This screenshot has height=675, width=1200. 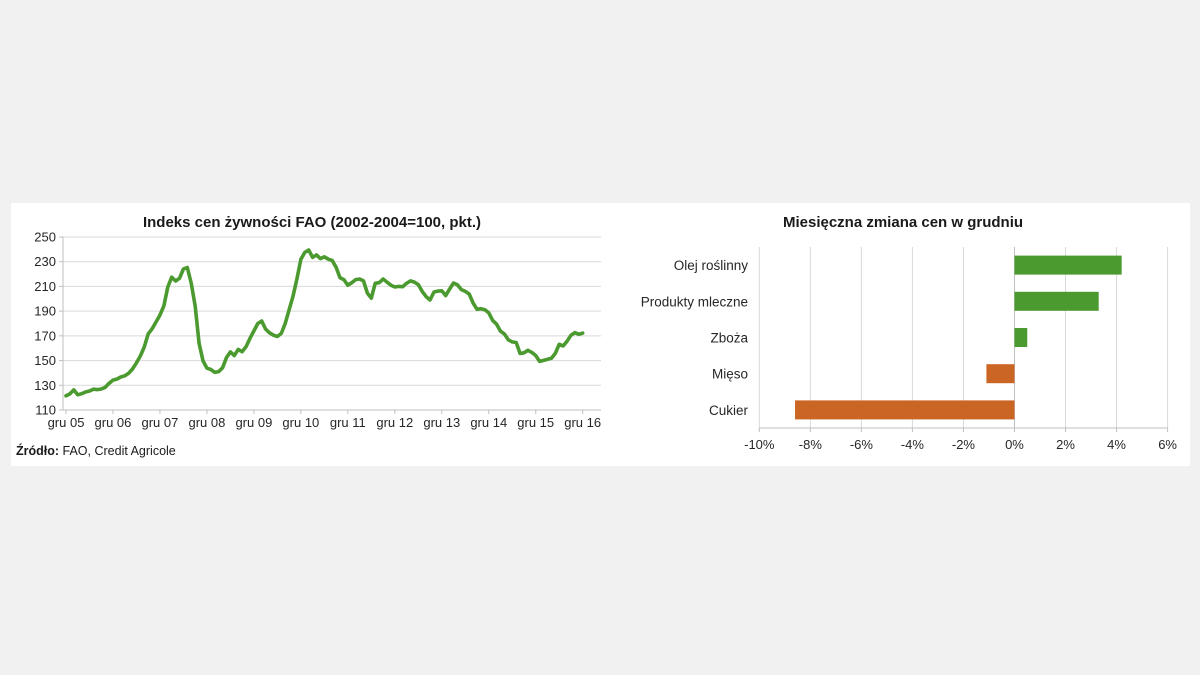 What do you see at coordinates (1014, 444) in the screenshot?
I see `x-tick-label: 0%` at bounding box center [1014, 444].